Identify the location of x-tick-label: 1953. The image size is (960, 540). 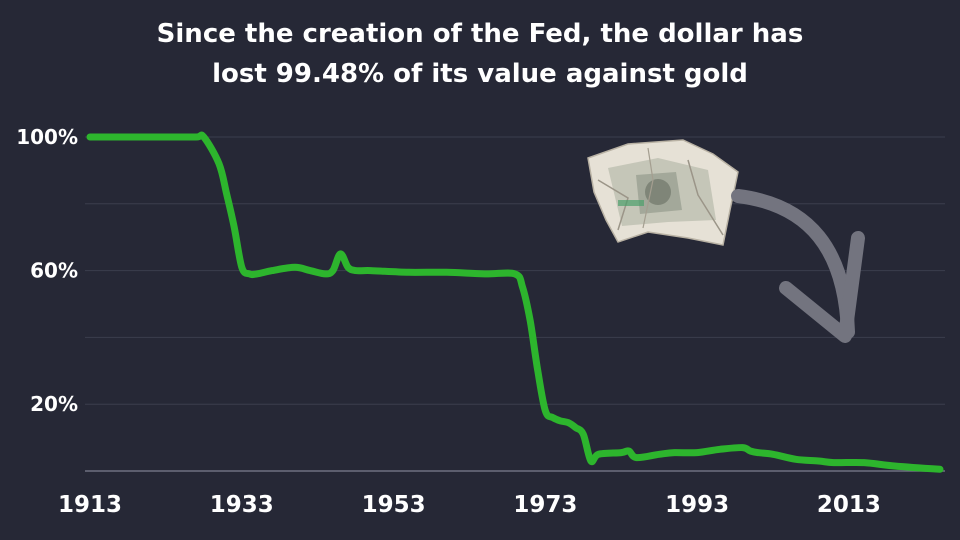
(394, 505).